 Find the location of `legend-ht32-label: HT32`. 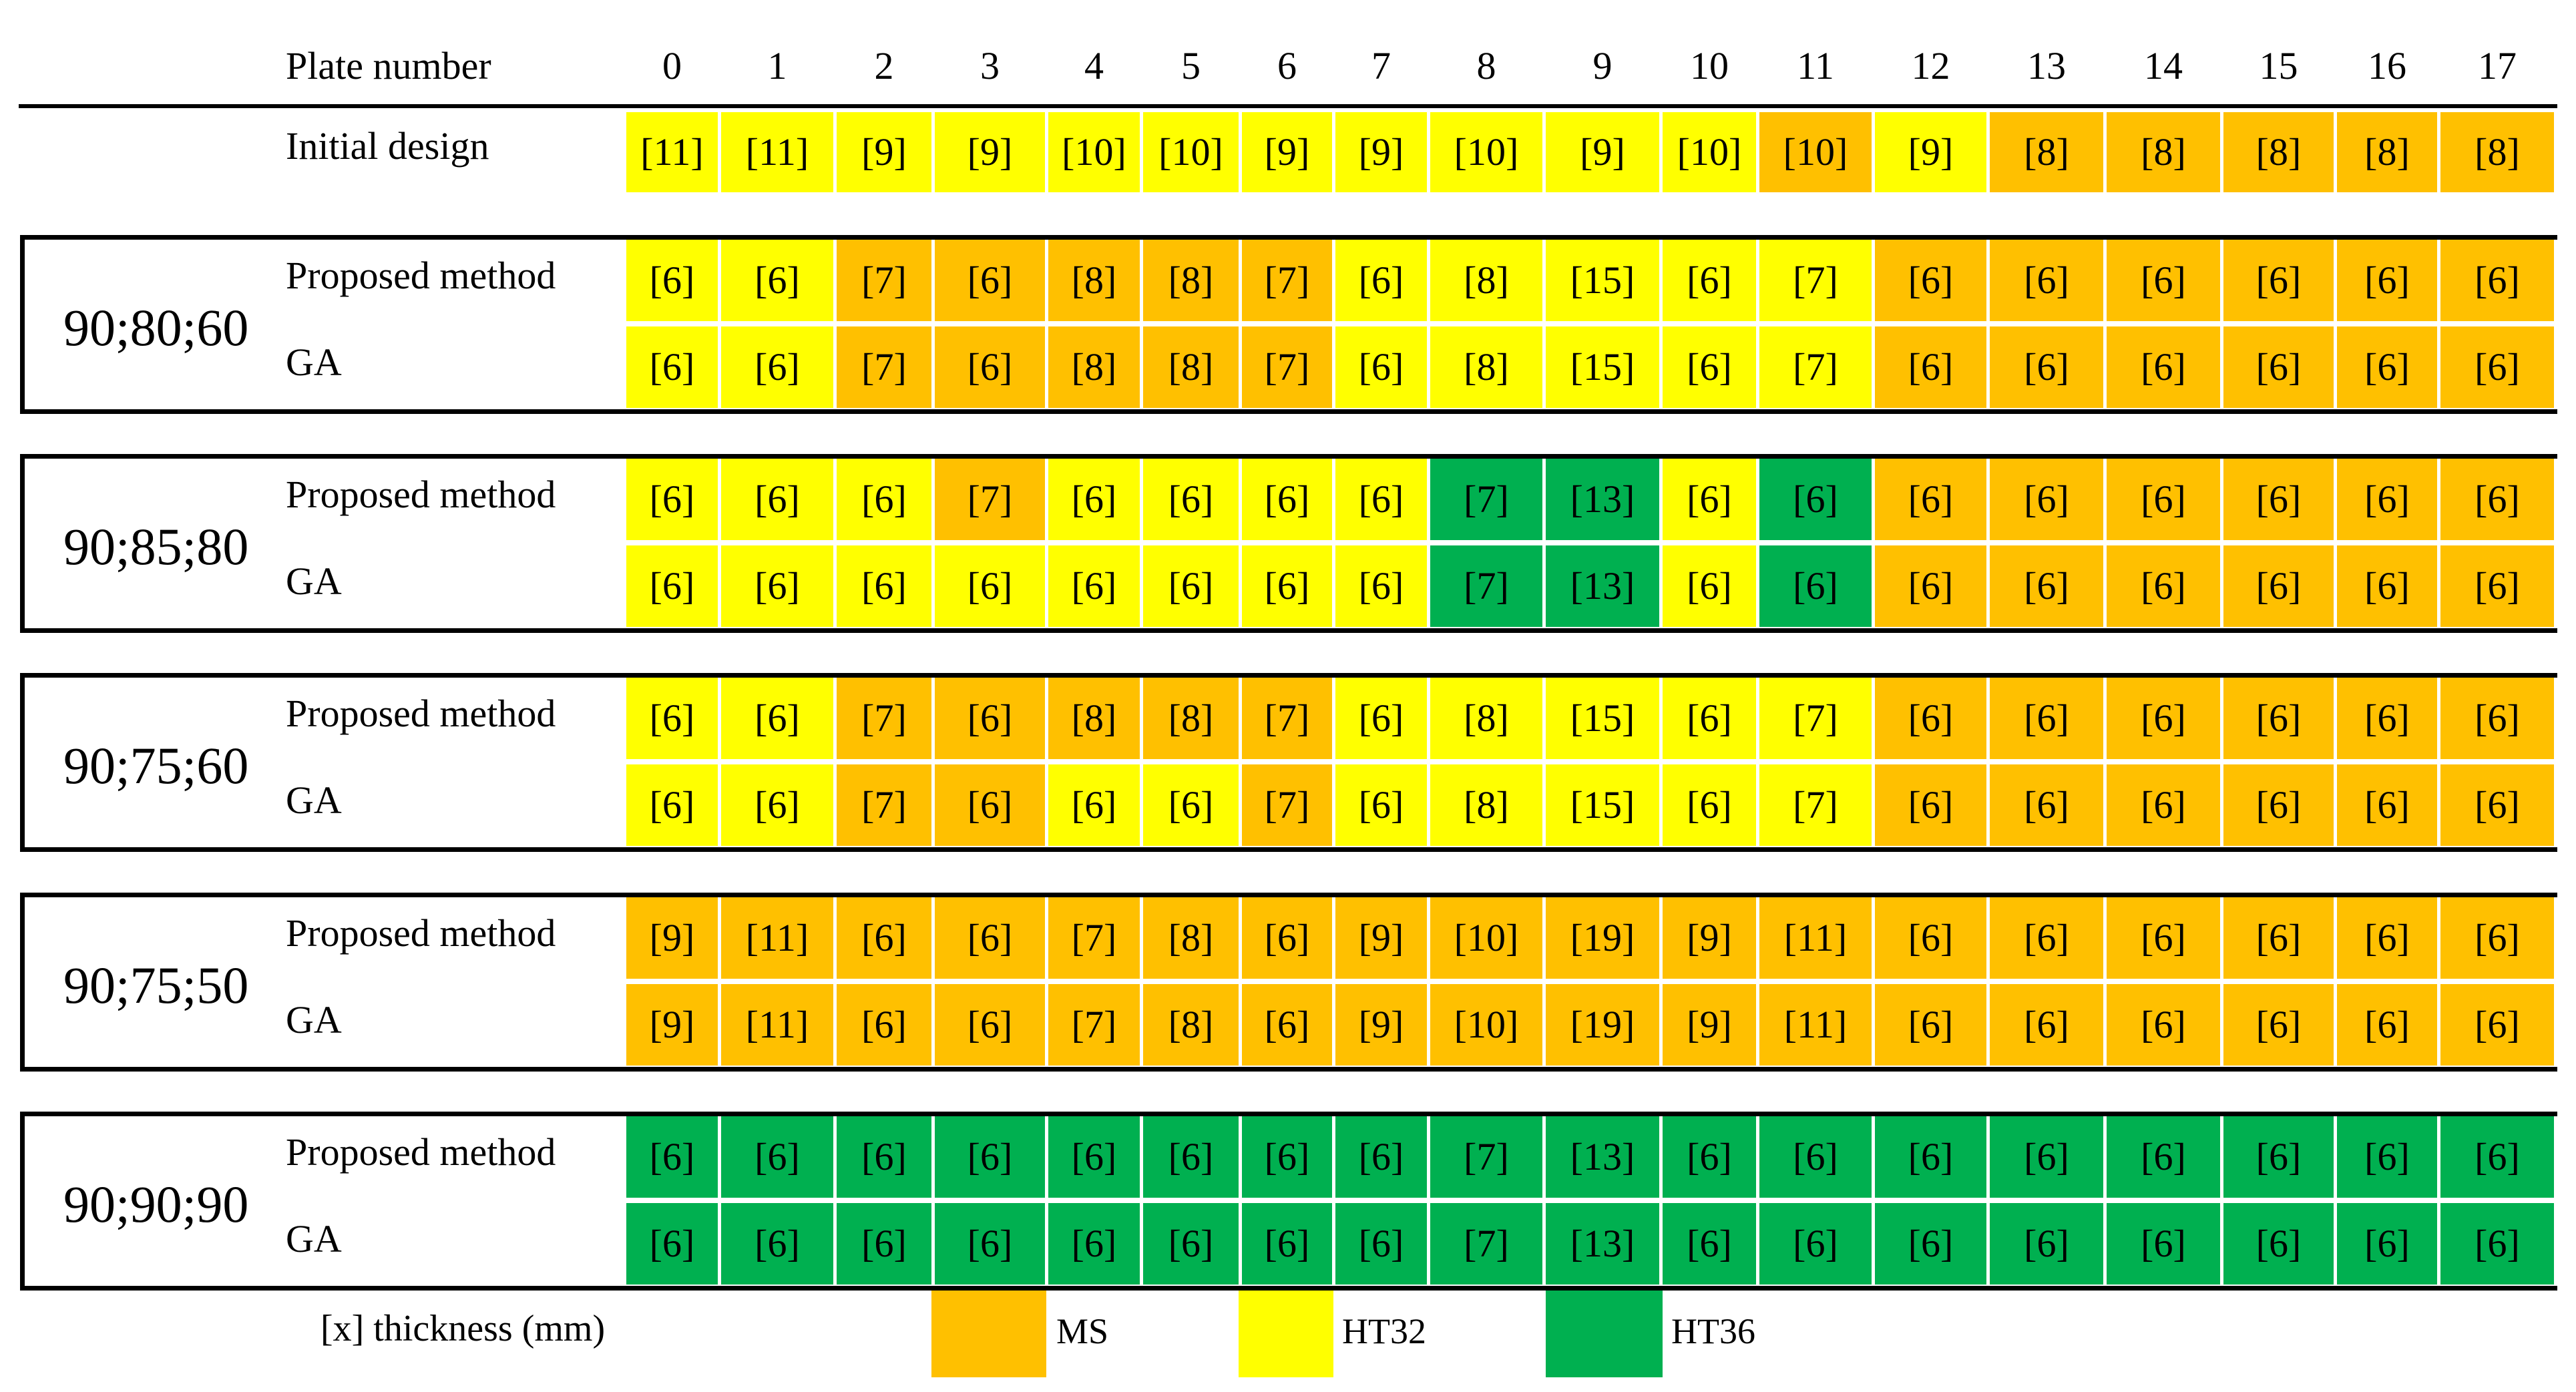

legend-ht32-label: HT32 is located at coordinates (1384, 1331).